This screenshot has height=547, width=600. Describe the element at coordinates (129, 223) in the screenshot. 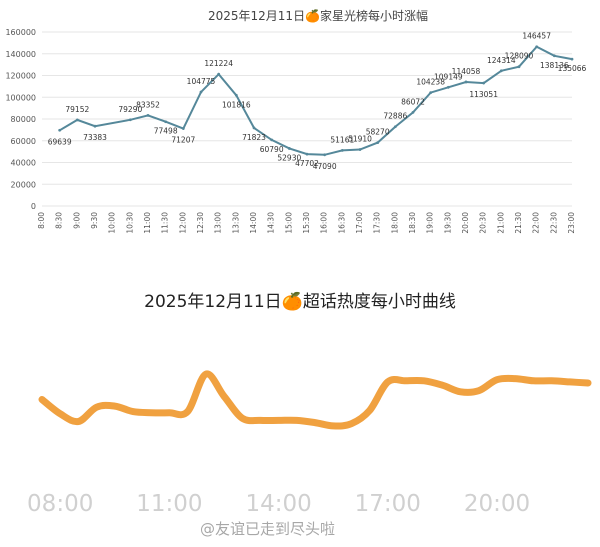

I see `x-tick-label: 10:30` at that location.